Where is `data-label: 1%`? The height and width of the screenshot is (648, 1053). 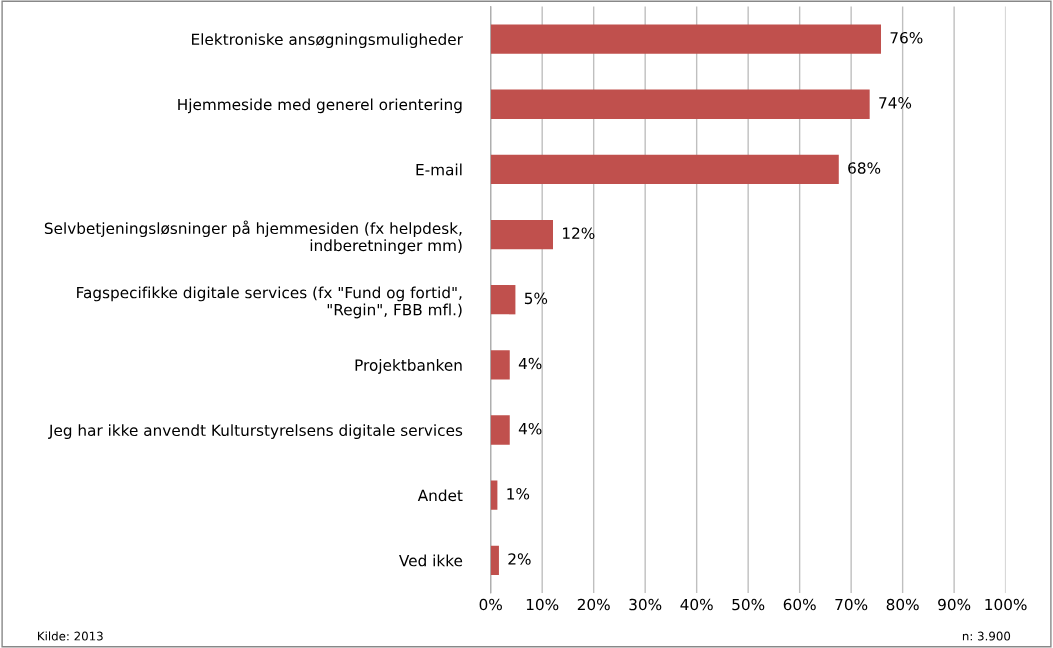
data-label: 1% is located at coordinates (518, 494).